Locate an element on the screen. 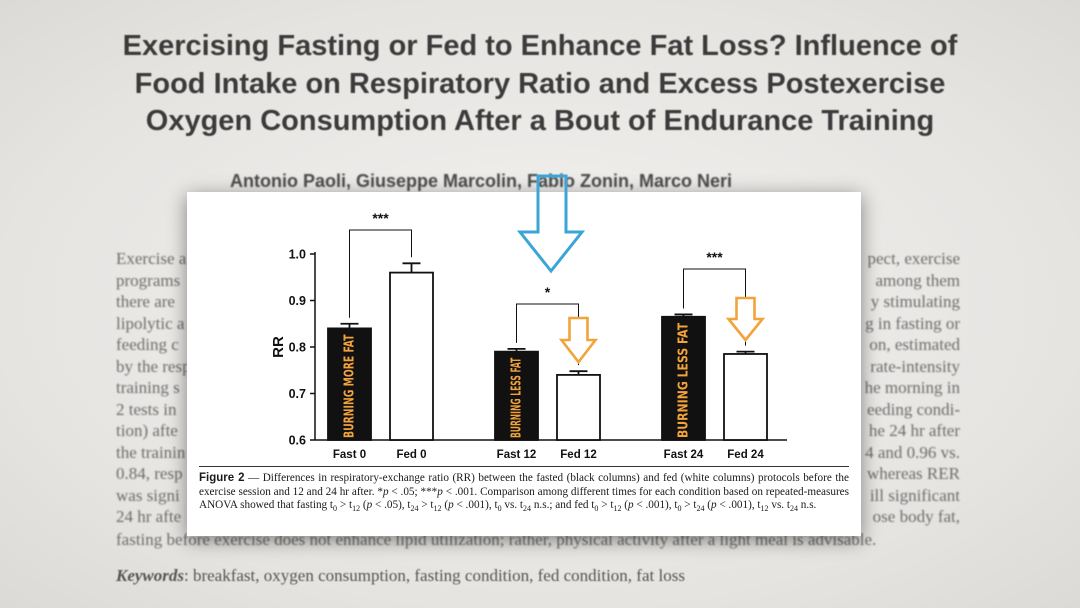  abstract-line: ose body fat, is located at coordinates (916, 516).